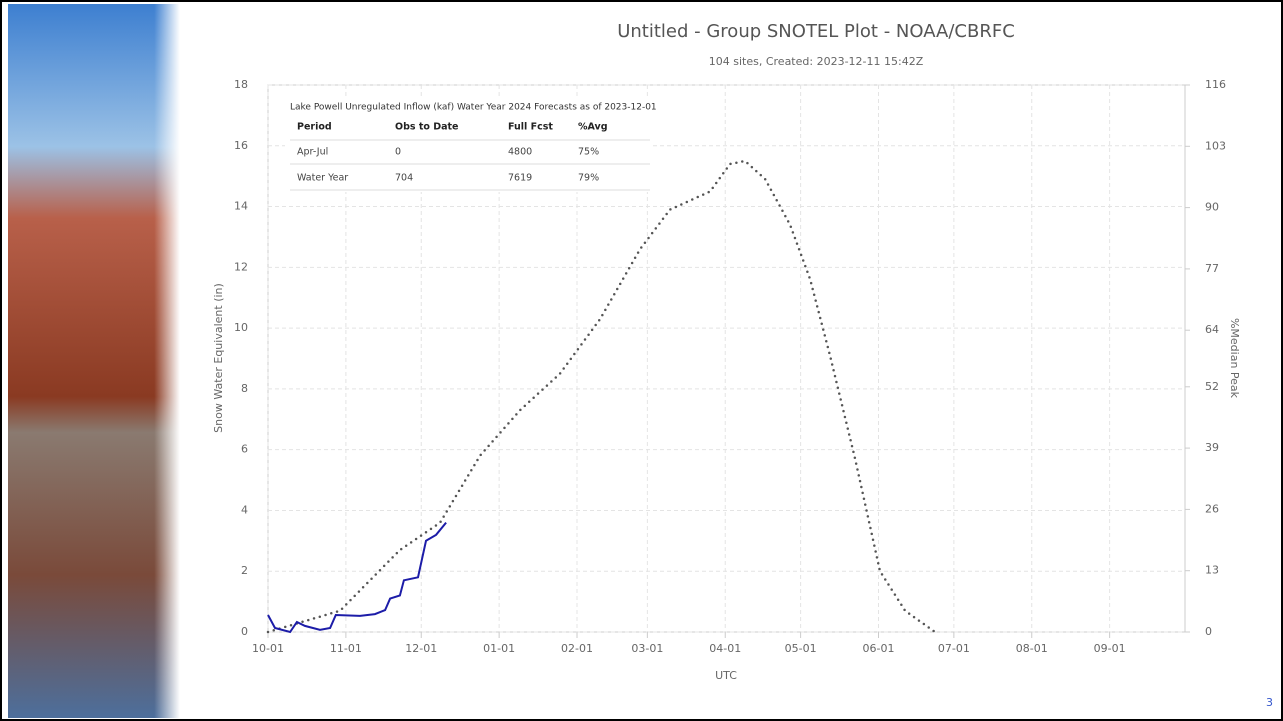 This screenshot has height=721, width=1283. Describe the element at coordinates (312, 152) in the screenshot. I see `table-cell: Apr-Jul` at that location.